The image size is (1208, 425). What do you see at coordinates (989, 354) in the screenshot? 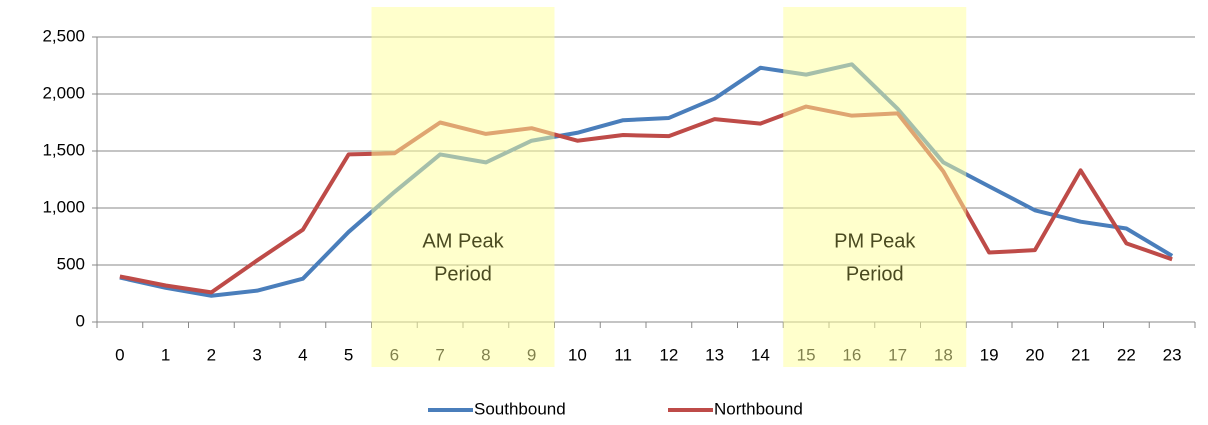
I see `x-tick-label: 19` at bounding box center [989, 354].